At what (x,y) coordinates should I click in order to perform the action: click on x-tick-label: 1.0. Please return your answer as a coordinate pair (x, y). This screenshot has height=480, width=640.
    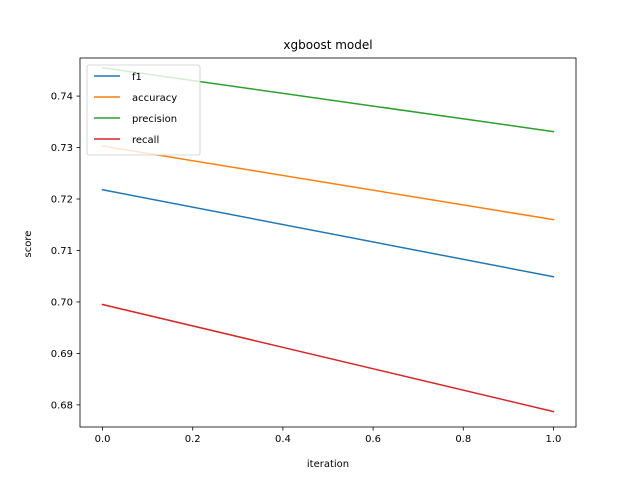
    Looking at the image, I should click on (554, 439).